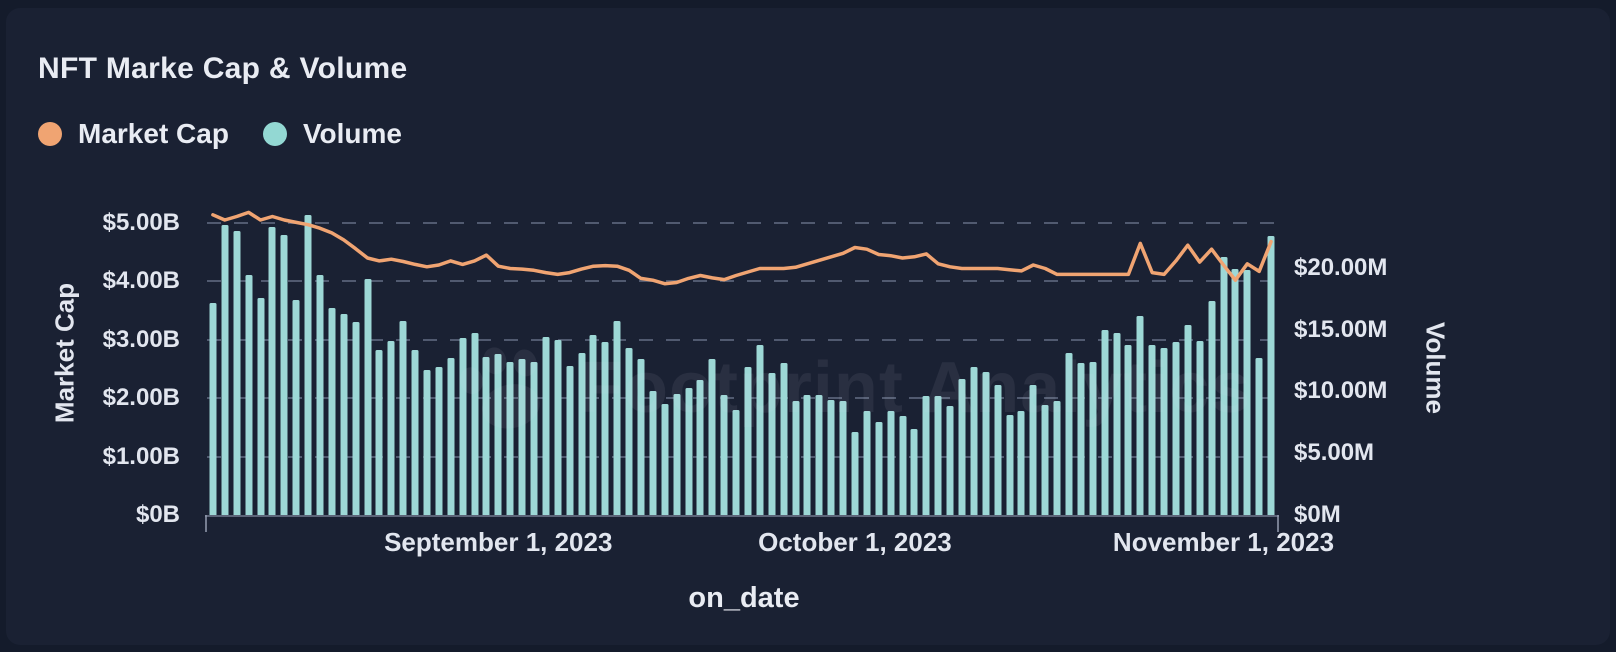 This screenshot has width=1616, height=652. What do you see at coordinates (92, 360) in the screenshot?
I see `left-axis-tick-labels: $5.00B $4.00B $3.00B $2.00B $1.00B $0B` at bounding box center [92, 360].